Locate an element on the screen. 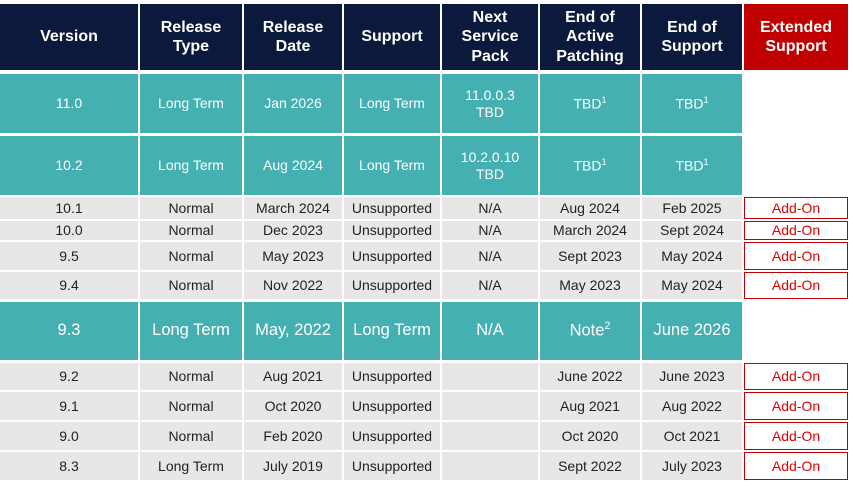 This screenshot has height=486, width=853. table-cell: Sept 2024 is located at coordinates (692, 230).